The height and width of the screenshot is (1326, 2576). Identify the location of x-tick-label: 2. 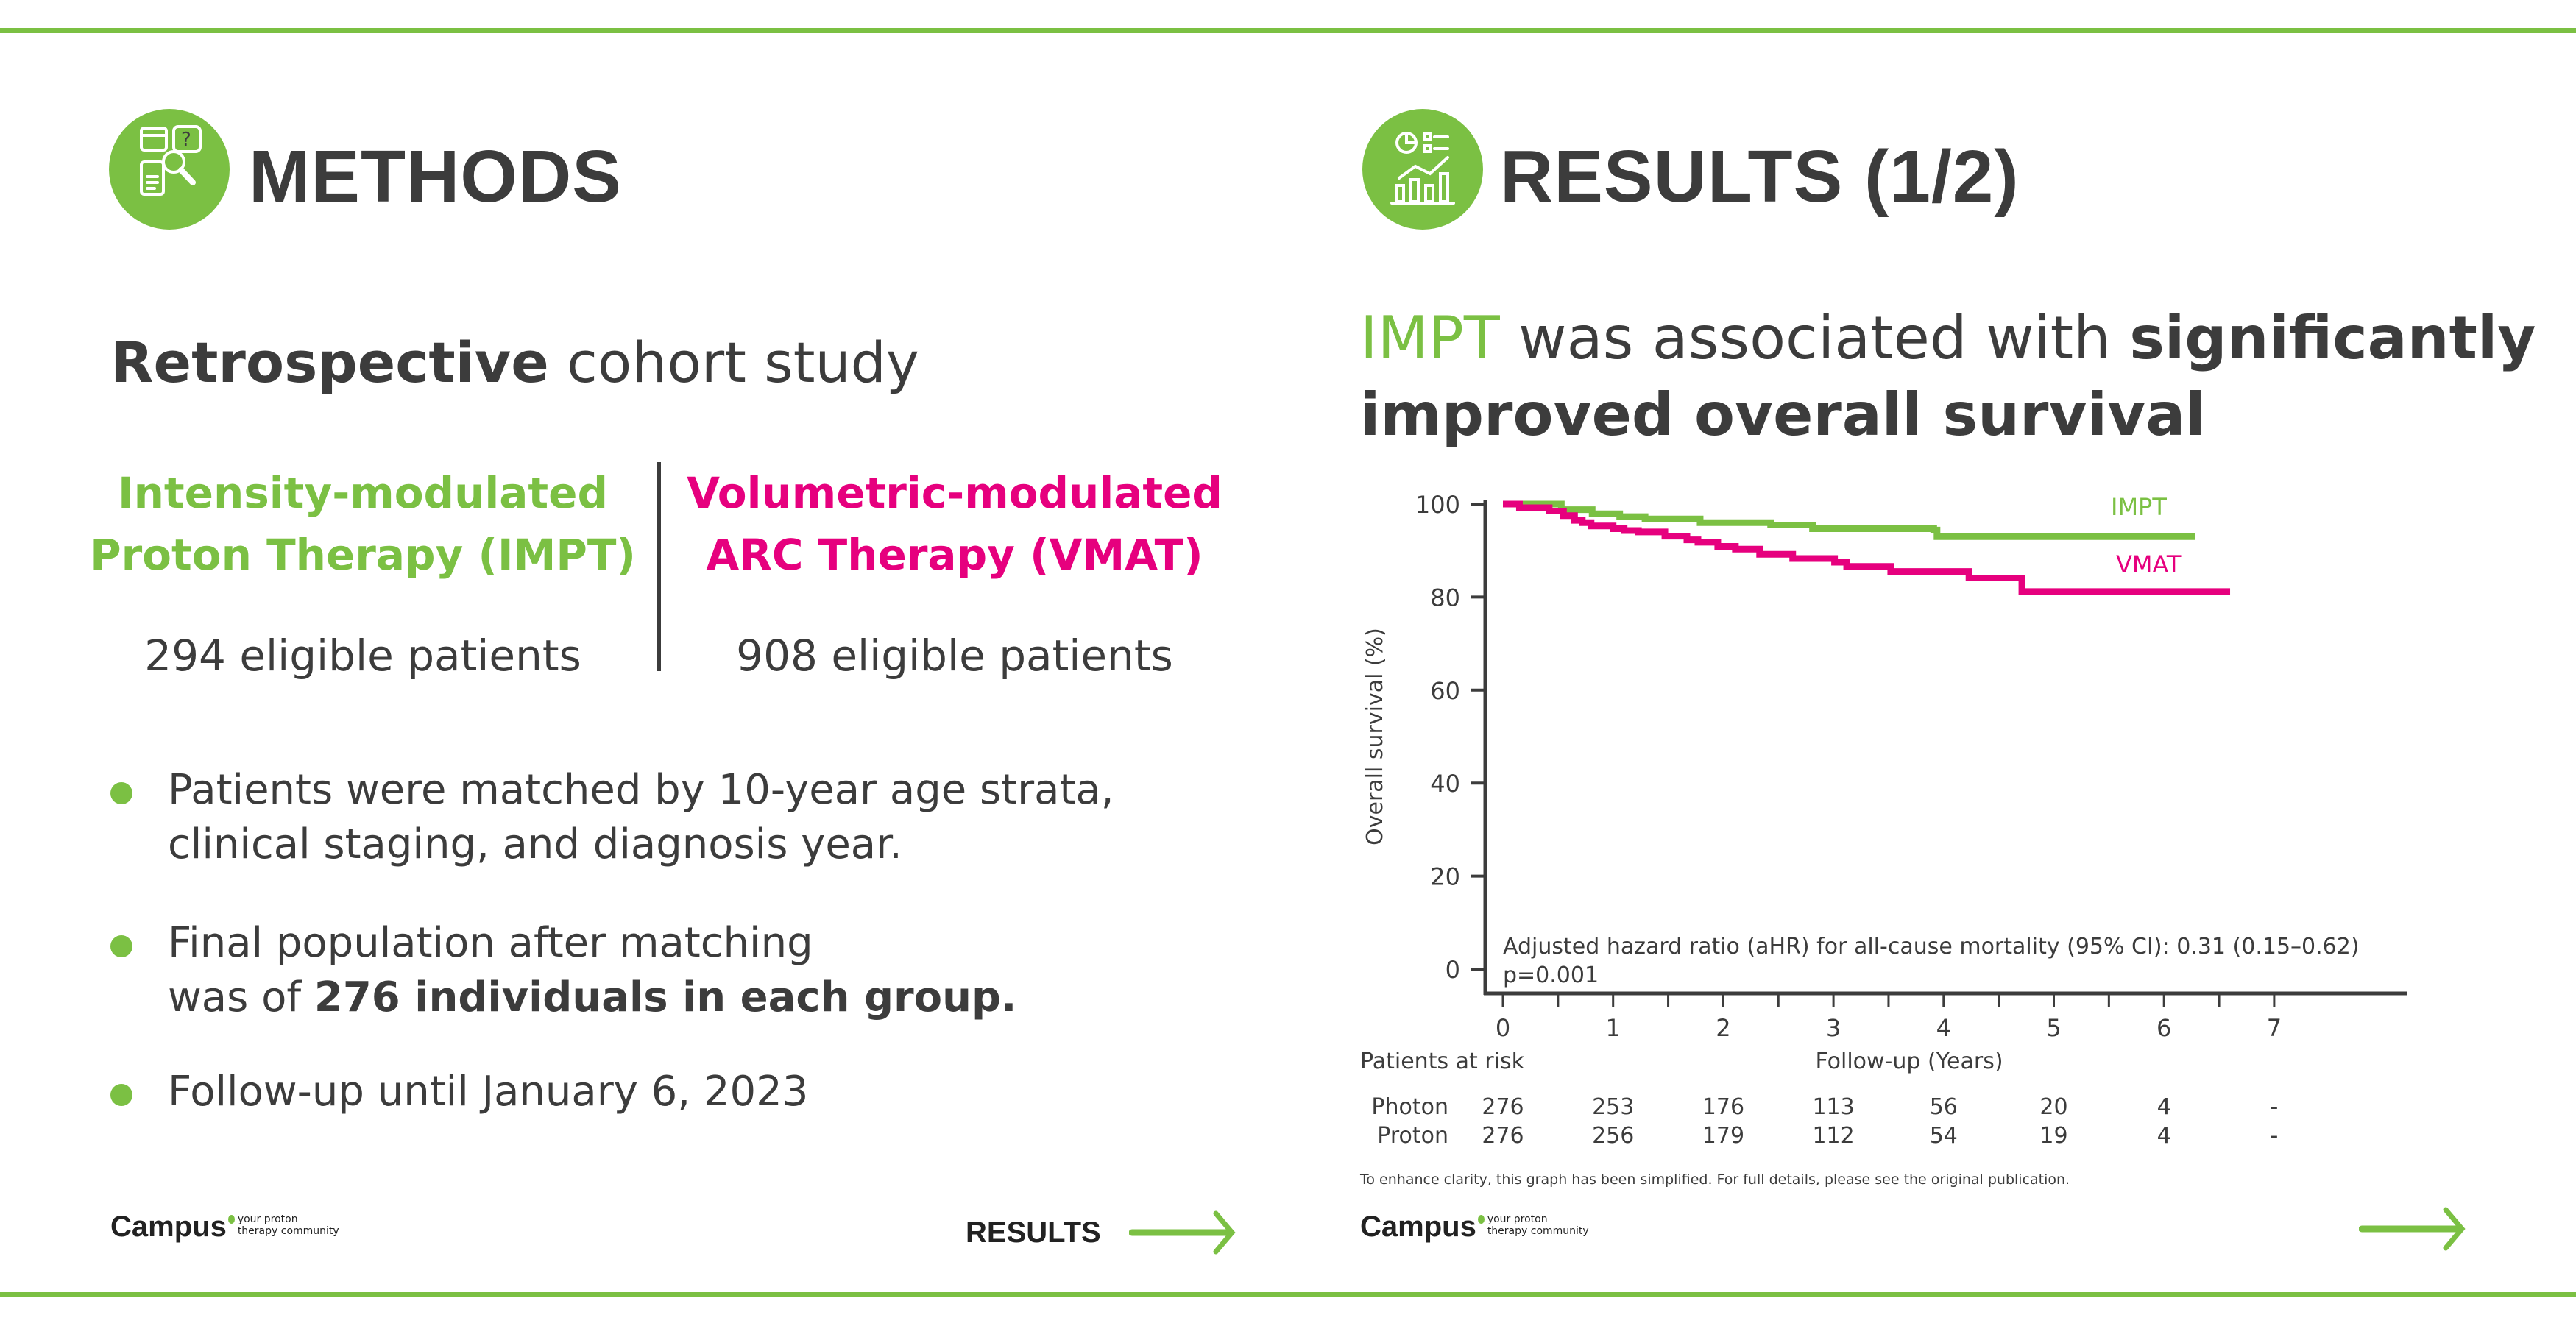
(1723, 1028).